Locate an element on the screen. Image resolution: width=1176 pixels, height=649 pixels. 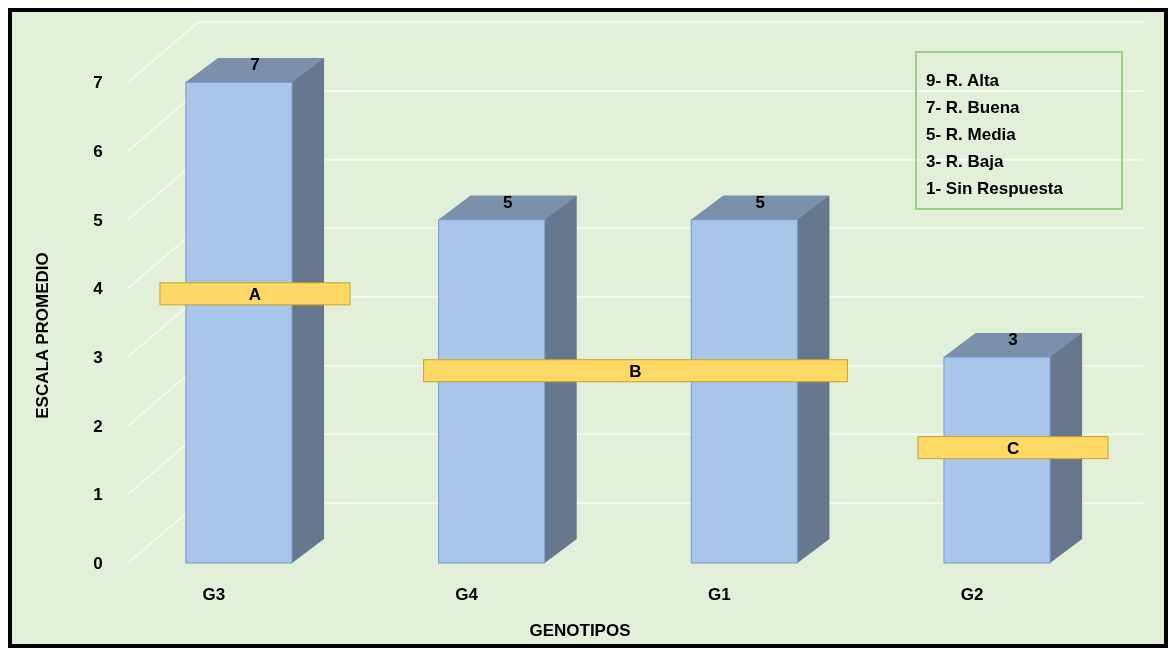
y-tick-label: 6 is located at coordinates (98, 151).